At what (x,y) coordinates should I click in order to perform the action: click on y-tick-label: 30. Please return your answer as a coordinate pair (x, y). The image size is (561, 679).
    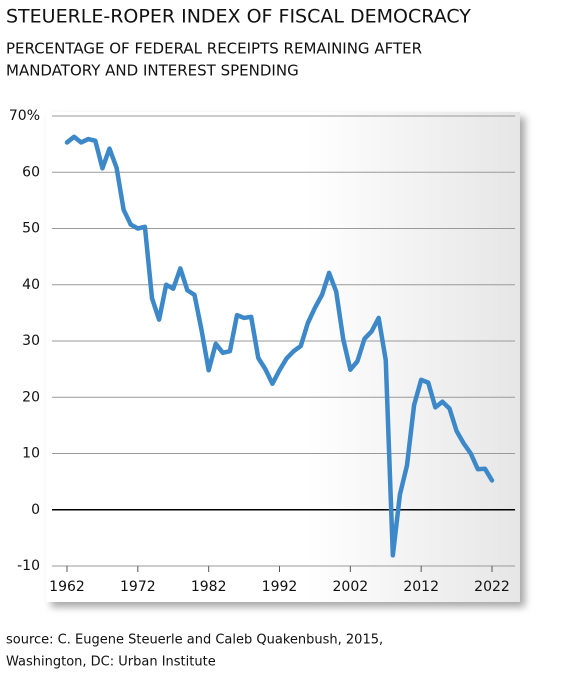
    Looking at the image, I should click on (31, 341).